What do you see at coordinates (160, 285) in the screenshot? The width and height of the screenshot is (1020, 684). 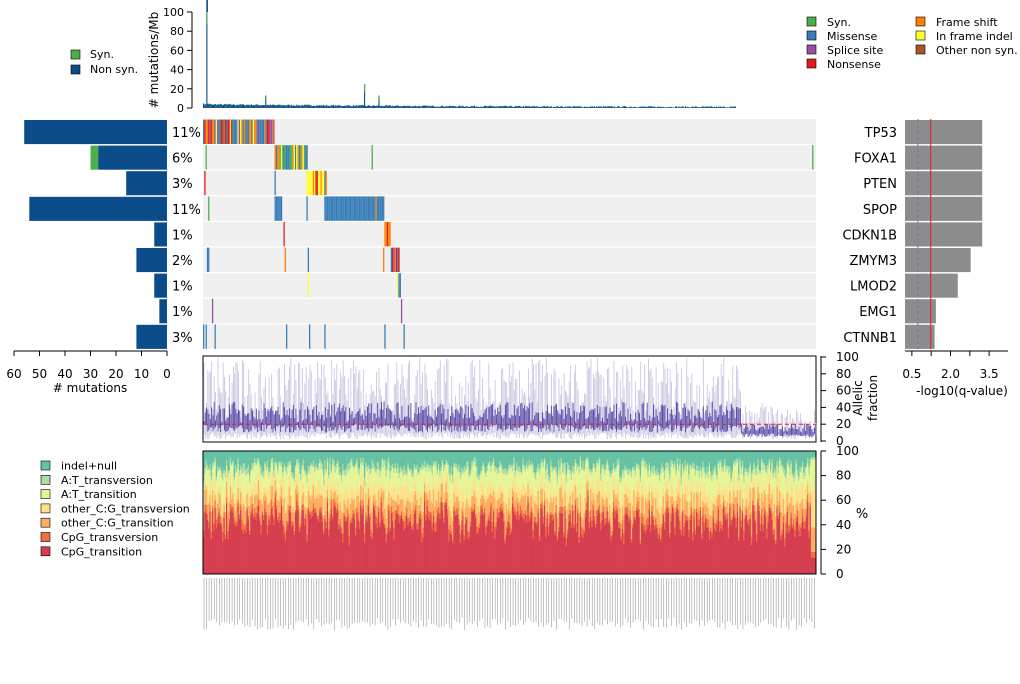 I see `gene-count-bar-lmod2` at bounding box center [160, 285].